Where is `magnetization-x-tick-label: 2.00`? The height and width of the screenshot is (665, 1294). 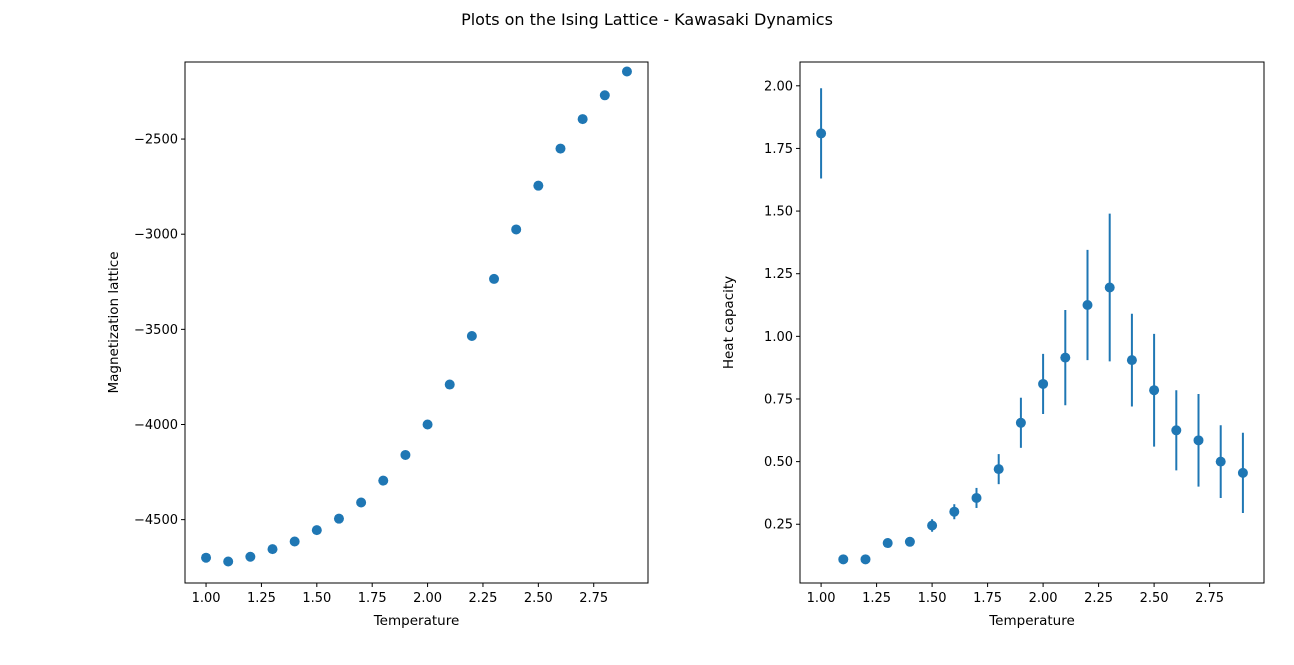
magnetization-x-tick-label: 2.00 is located at coordinates (427, 598).